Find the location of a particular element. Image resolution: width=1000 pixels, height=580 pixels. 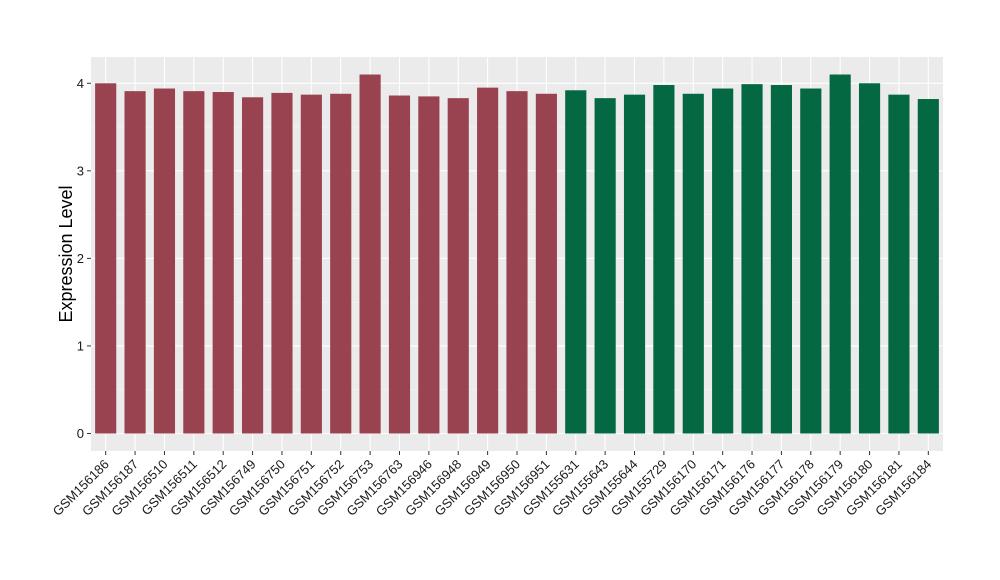

bar-GSM155643 is located at coordinates (605, 266).